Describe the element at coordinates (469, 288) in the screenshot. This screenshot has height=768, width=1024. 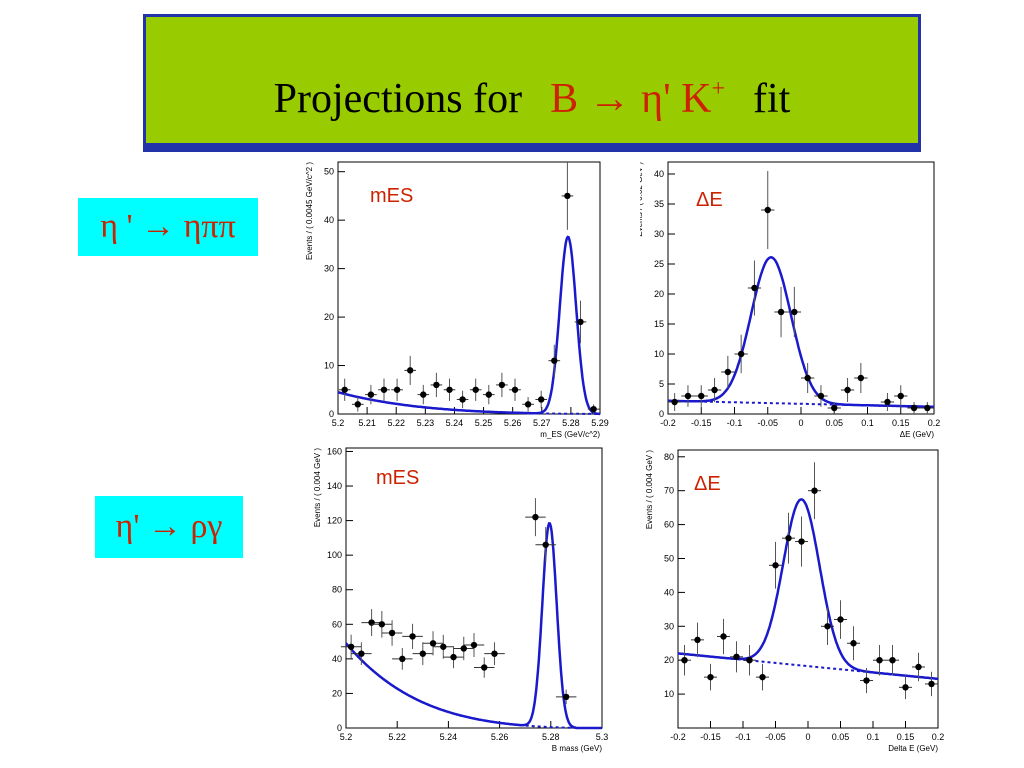
I see `plot-frame` at that location.